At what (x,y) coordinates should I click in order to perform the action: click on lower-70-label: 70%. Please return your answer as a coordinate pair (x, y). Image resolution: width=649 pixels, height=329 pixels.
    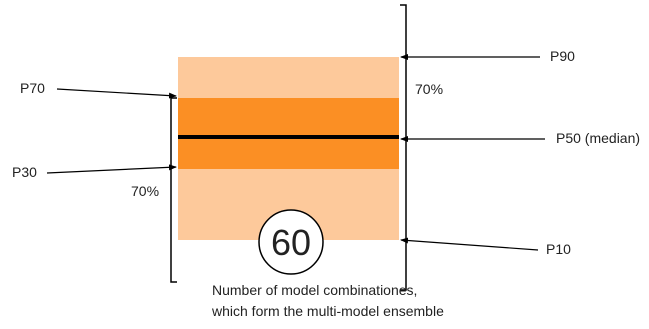
    Looking at the image, I should click on (145, 191).